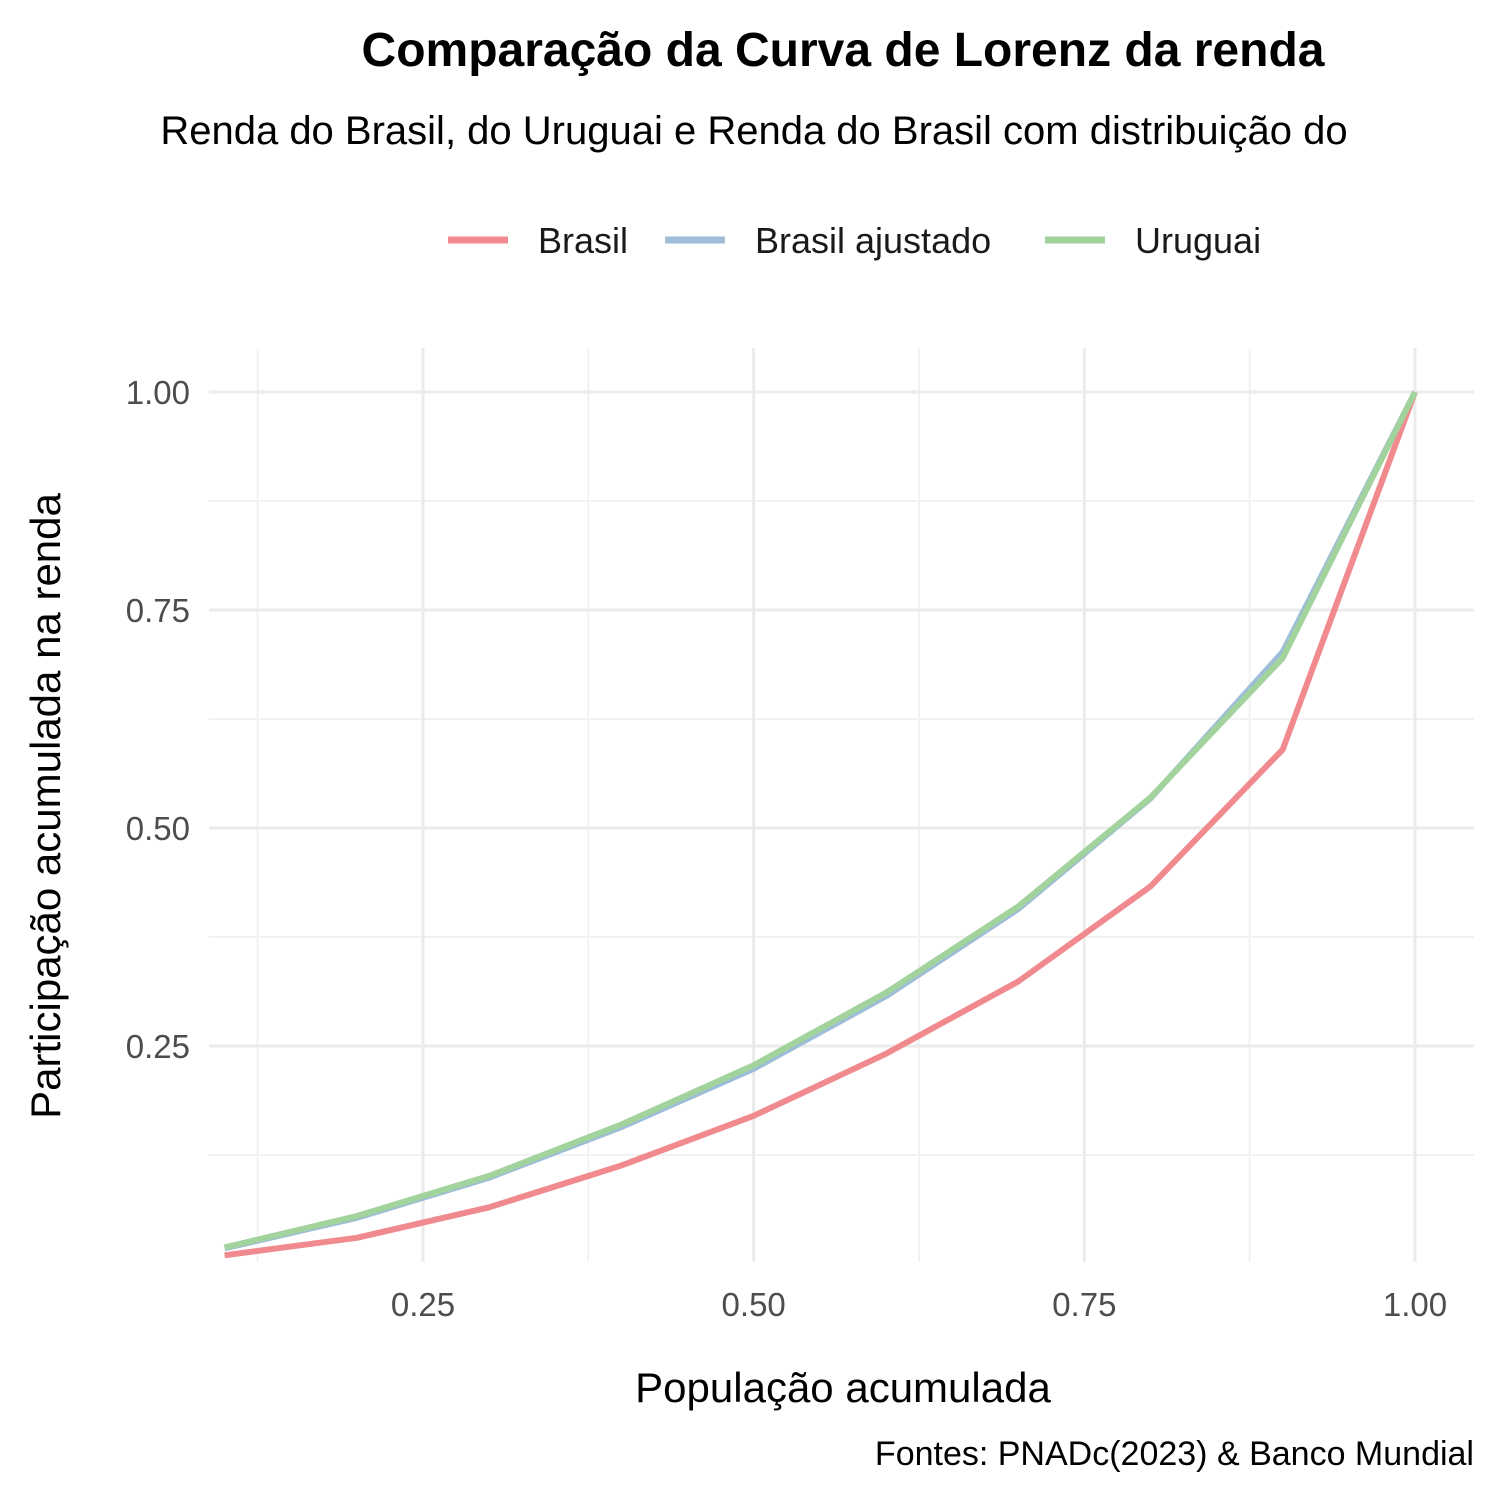  What do you see at coordinates (843, 1387) in the screenshot?
I see `x-axis-title: População acumulada` at bounding box center [843, 1387].